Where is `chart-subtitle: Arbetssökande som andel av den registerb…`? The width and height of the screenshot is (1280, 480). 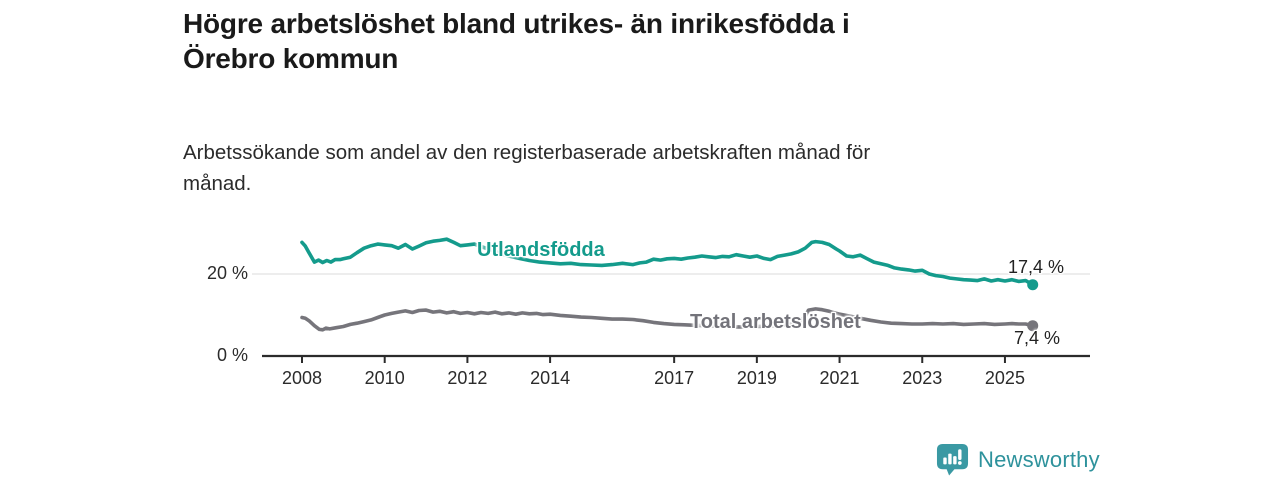 chart-subtitle: Arbetssökande som andel av den registerb… is located at coordinates (623, 168).